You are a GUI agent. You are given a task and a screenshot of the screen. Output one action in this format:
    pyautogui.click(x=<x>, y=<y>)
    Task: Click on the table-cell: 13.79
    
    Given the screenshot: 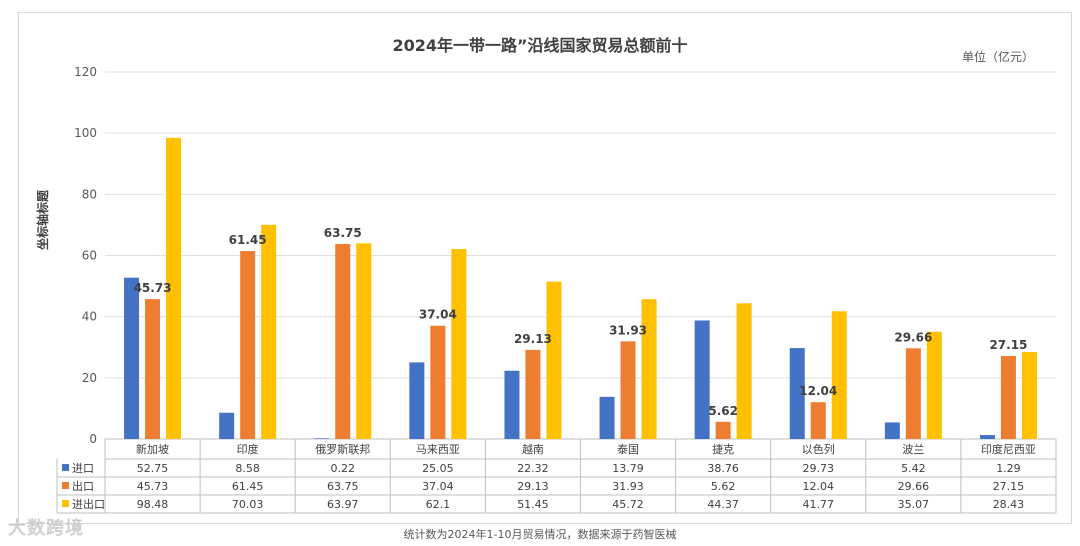 What is the action you would take?
    pyautogui.click(x=628, y=468)
    